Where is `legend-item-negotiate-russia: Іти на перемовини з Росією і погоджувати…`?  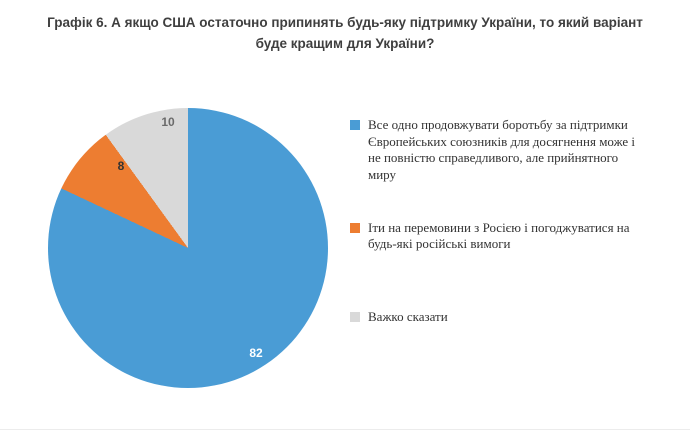 legend-item-negotiate-russia: Іти на перемовини з Росією і погоджувати… is located at coordinates (495, 236).